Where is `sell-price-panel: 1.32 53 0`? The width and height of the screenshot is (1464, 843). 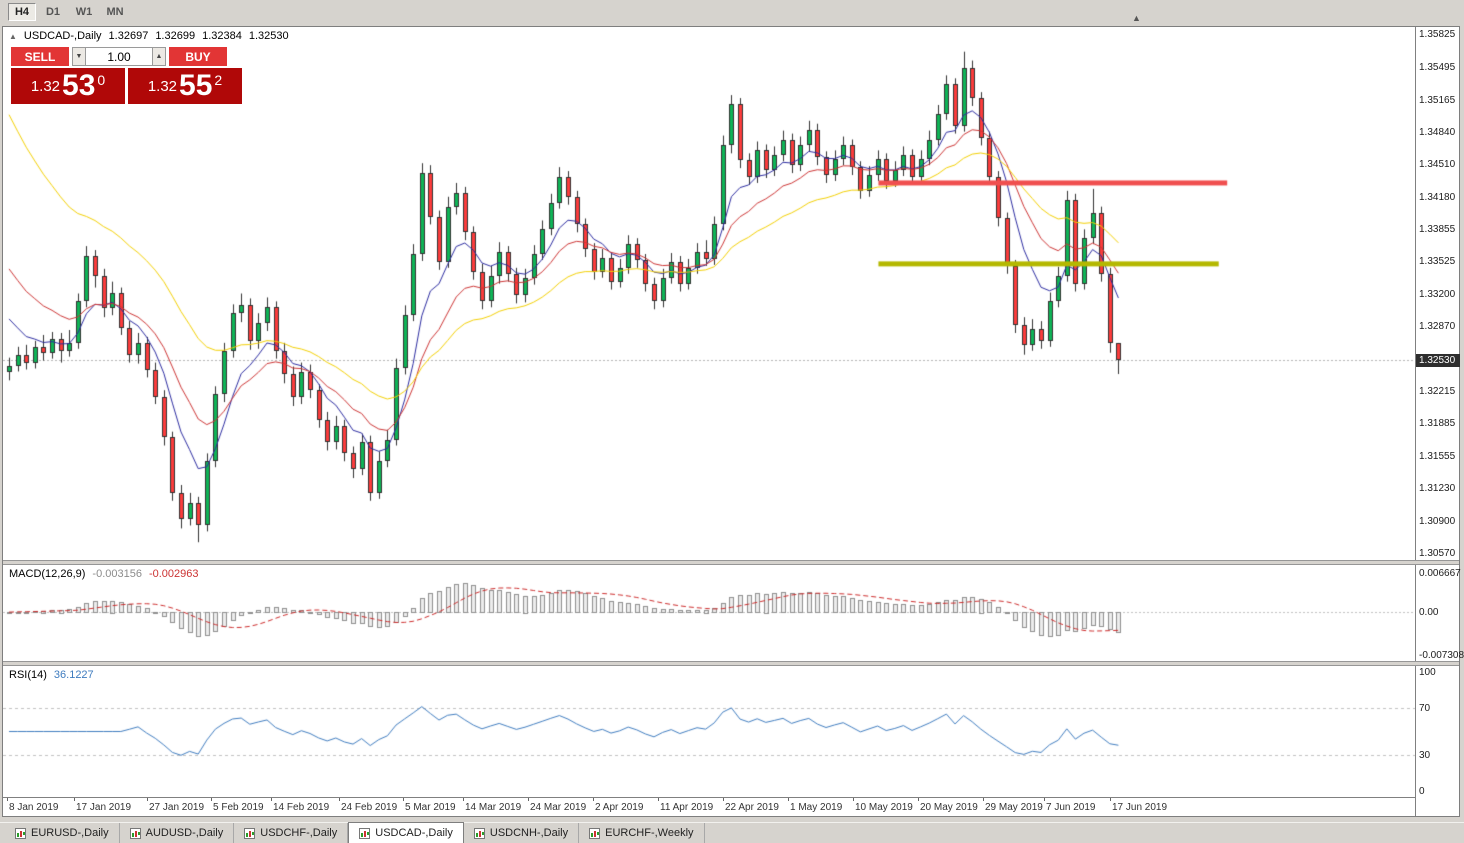
sell-price-panel: 1.32 53 0 is located at coordinates (68, 86).